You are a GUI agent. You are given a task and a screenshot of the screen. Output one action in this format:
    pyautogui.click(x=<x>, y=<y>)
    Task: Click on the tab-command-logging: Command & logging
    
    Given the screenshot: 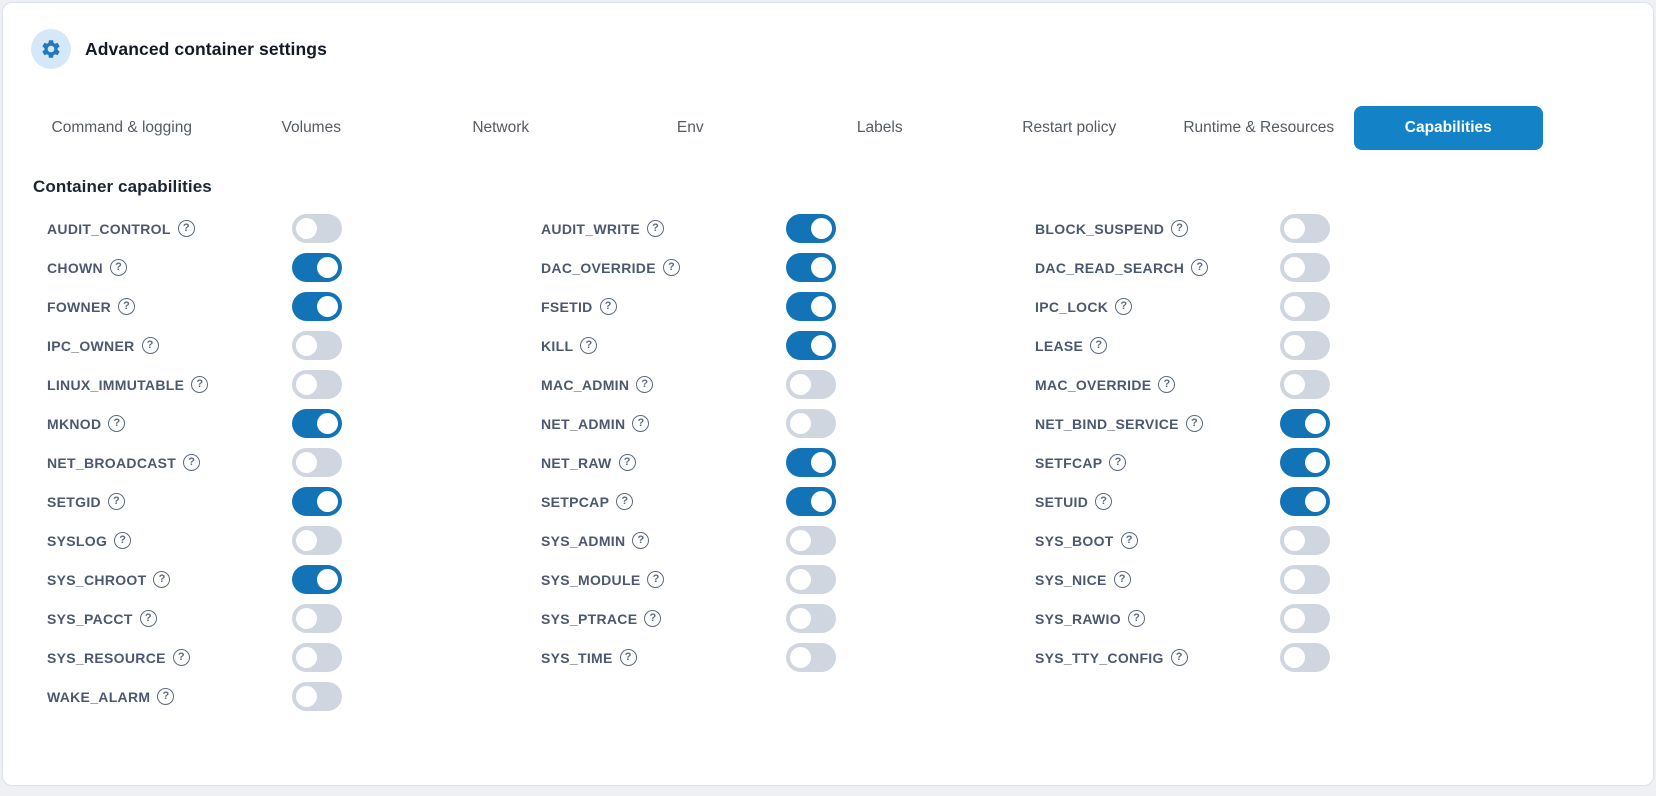 What is the action you would take?
    pyautogui.click(x=122, y=128)
    